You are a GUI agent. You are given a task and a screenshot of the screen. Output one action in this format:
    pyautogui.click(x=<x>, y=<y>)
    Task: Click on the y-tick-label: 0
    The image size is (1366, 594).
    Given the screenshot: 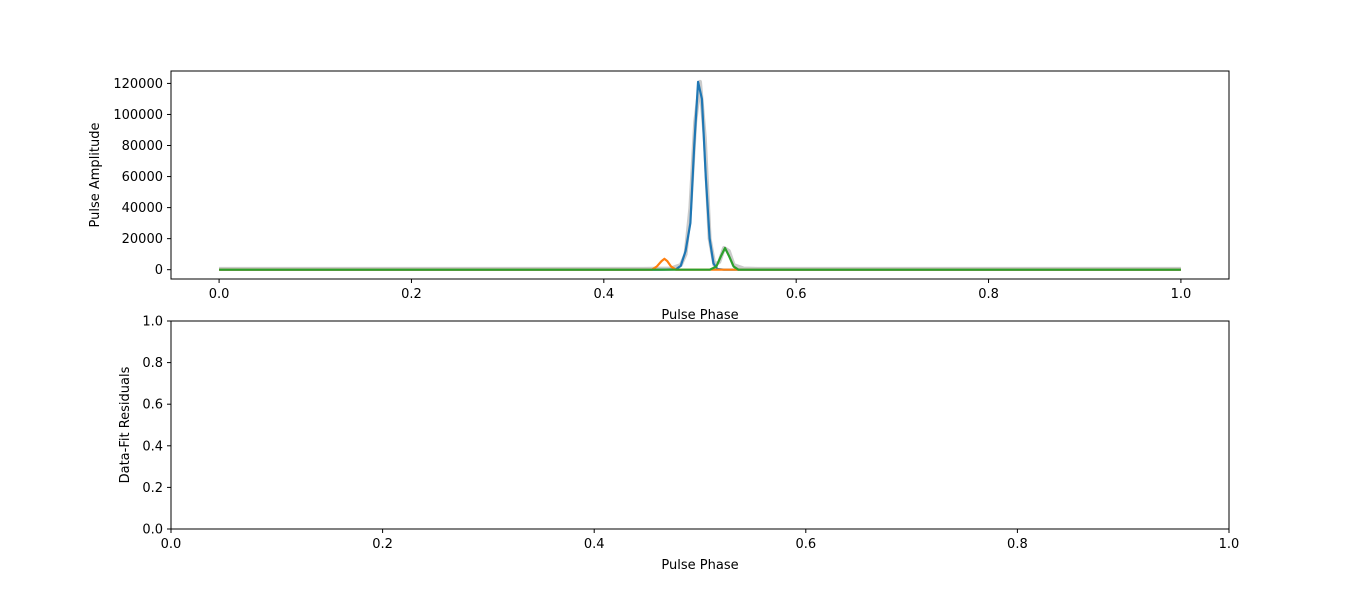 What is the action you would take?
    pyautogui.click(x=159, y=270)
    